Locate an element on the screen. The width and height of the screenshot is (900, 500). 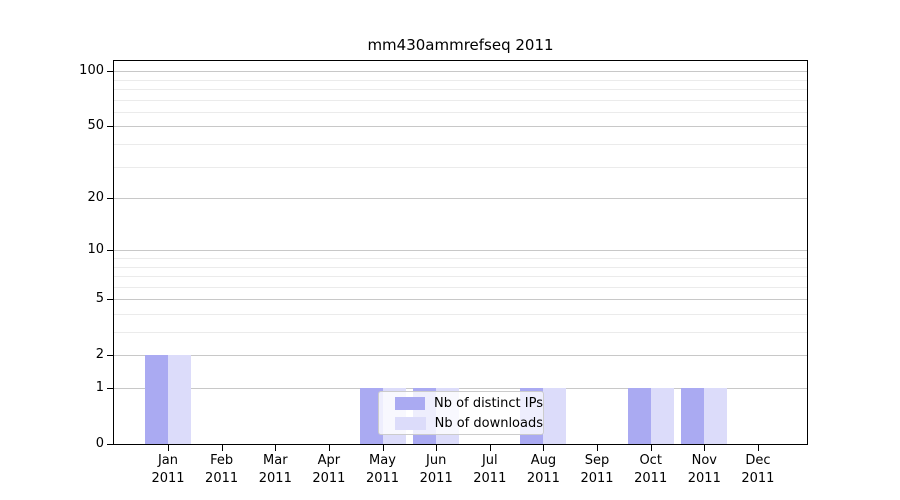
x-tick-label: Jul 2011 is located at coordinates (490, 469).